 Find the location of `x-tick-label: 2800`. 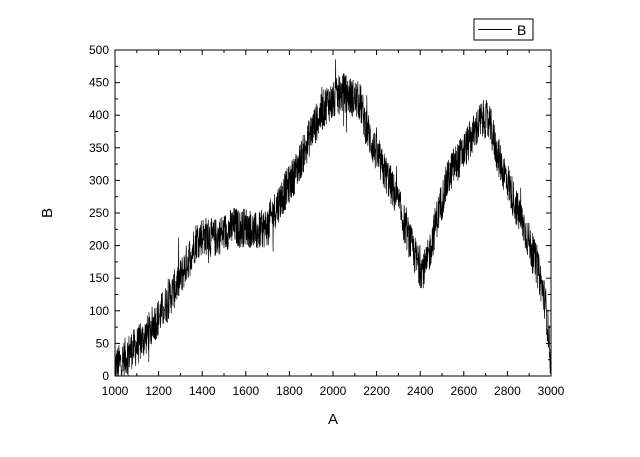

x-tick-label: 2800 is located at coordinates (507, 391).